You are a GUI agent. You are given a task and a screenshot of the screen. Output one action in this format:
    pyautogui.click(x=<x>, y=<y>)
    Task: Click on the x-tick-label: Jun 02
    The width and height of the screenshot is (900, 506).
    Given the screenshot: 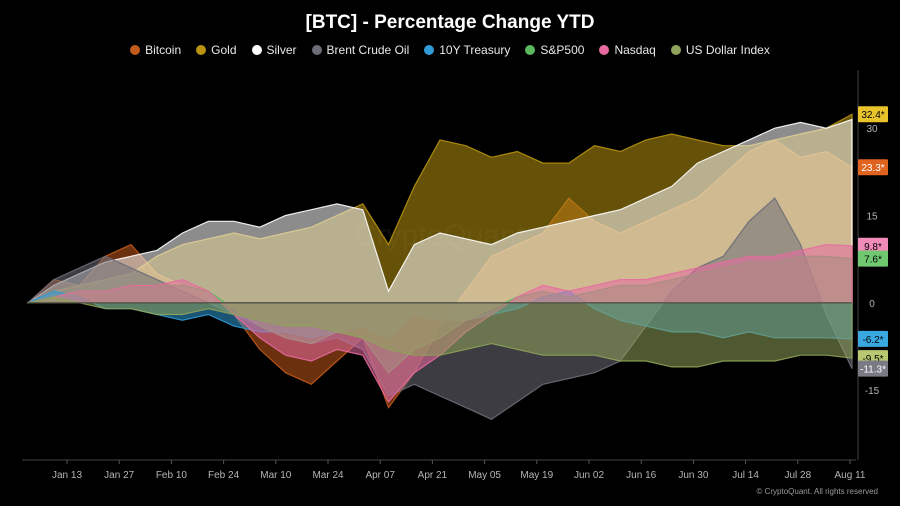 What is the action you would take?
    pyautogui.click(x=589, y=475)
    